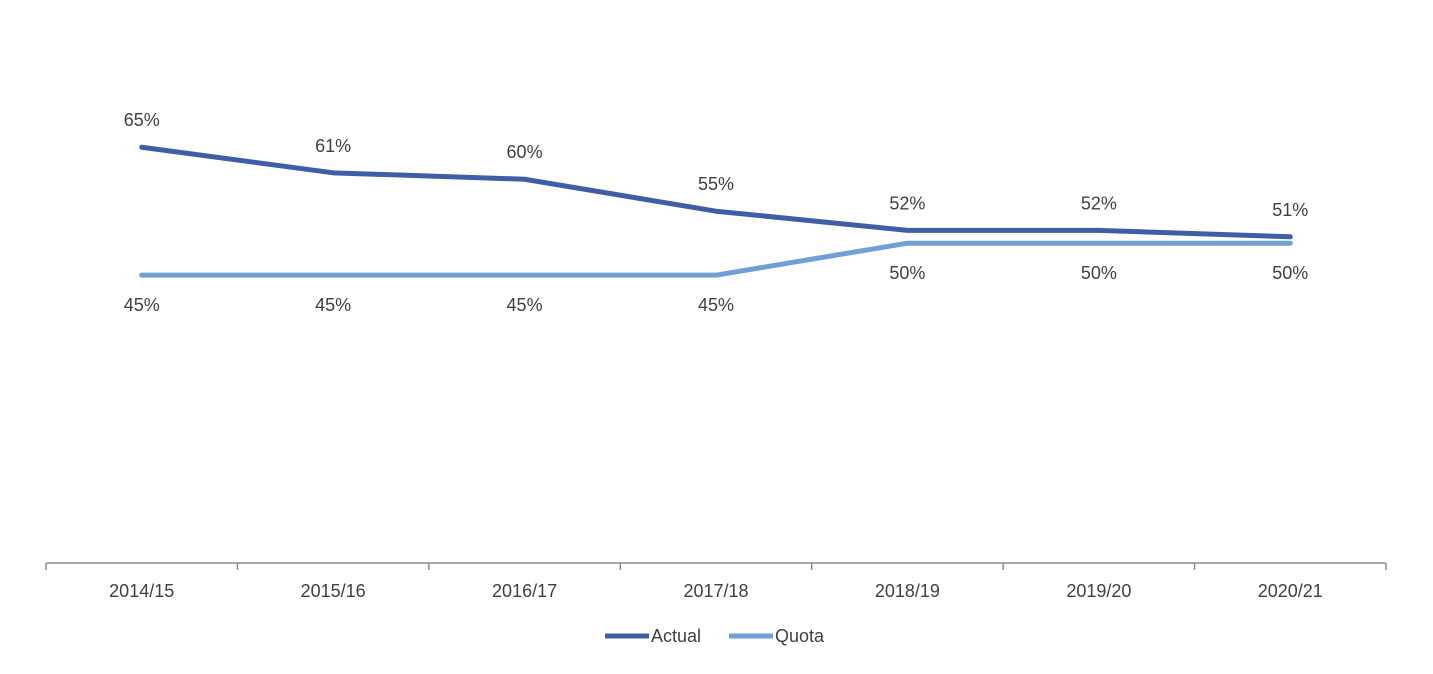 This screenshot has height=674, width=1433. Describe the element at coordinates (524, 591) in the screenshot. I see `x-tick-label: 2016/17` at that location.